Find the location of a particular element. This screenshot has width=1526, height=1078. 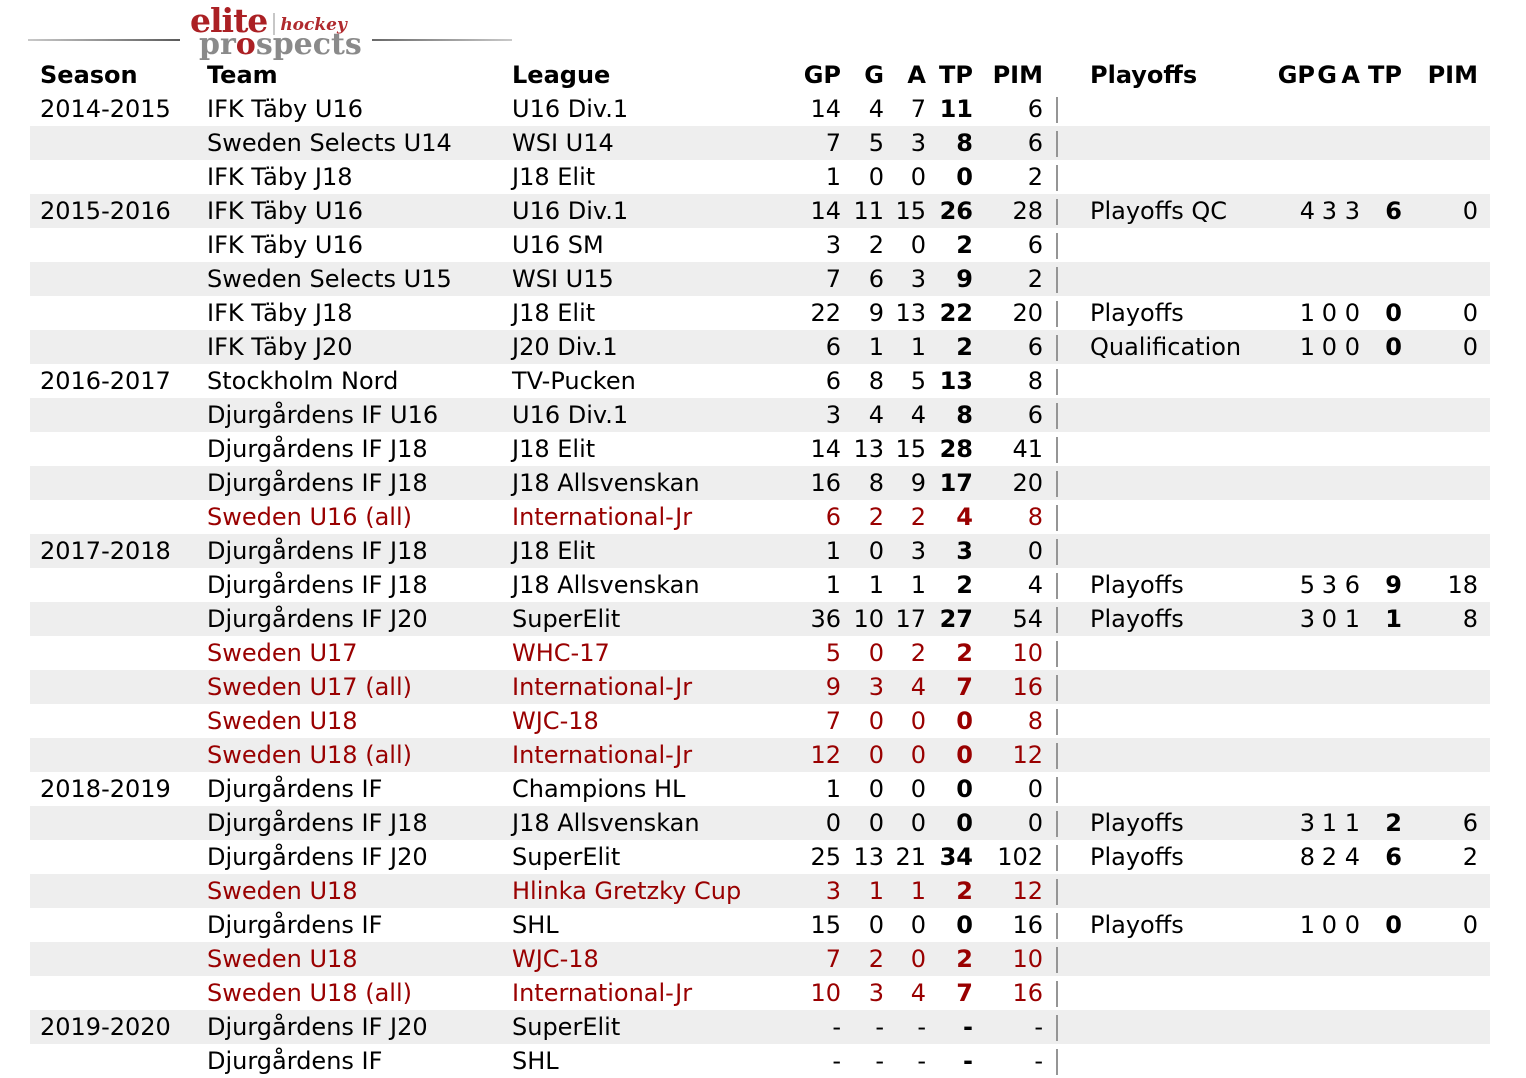

league-link: WSI U15 is located at coordinates (563, 279).